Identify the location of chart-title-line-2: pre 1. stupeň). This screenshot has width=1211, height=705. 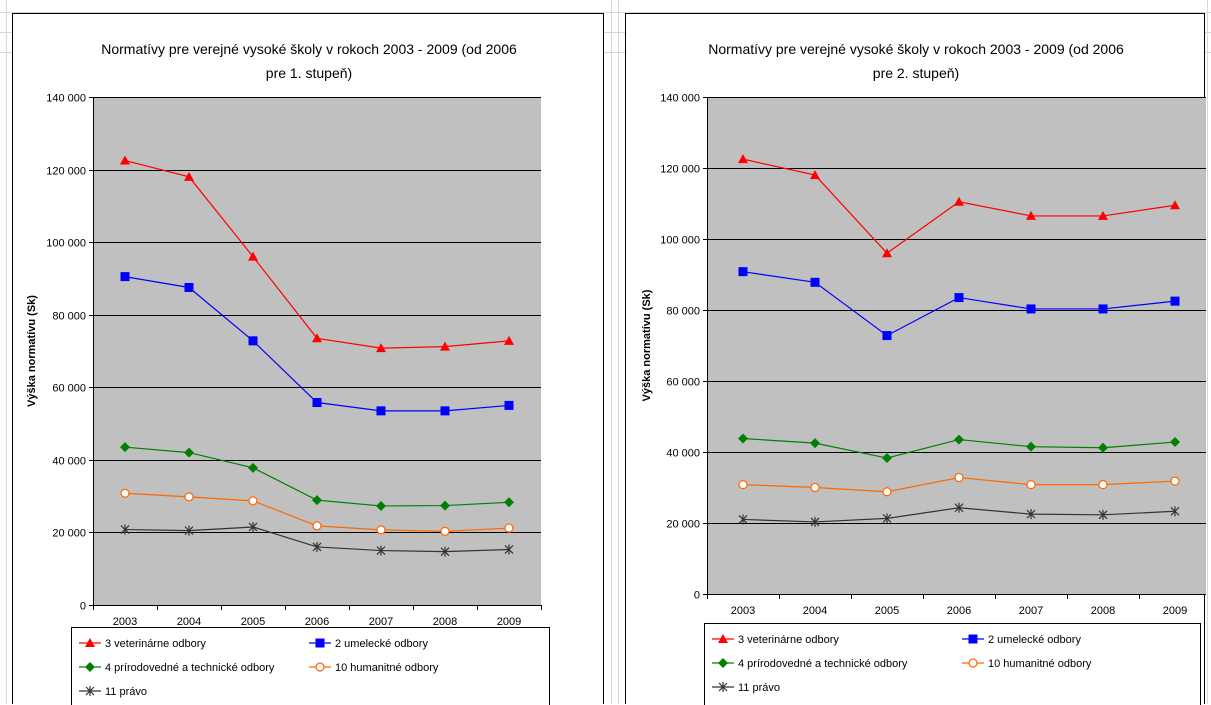
(309, 73).